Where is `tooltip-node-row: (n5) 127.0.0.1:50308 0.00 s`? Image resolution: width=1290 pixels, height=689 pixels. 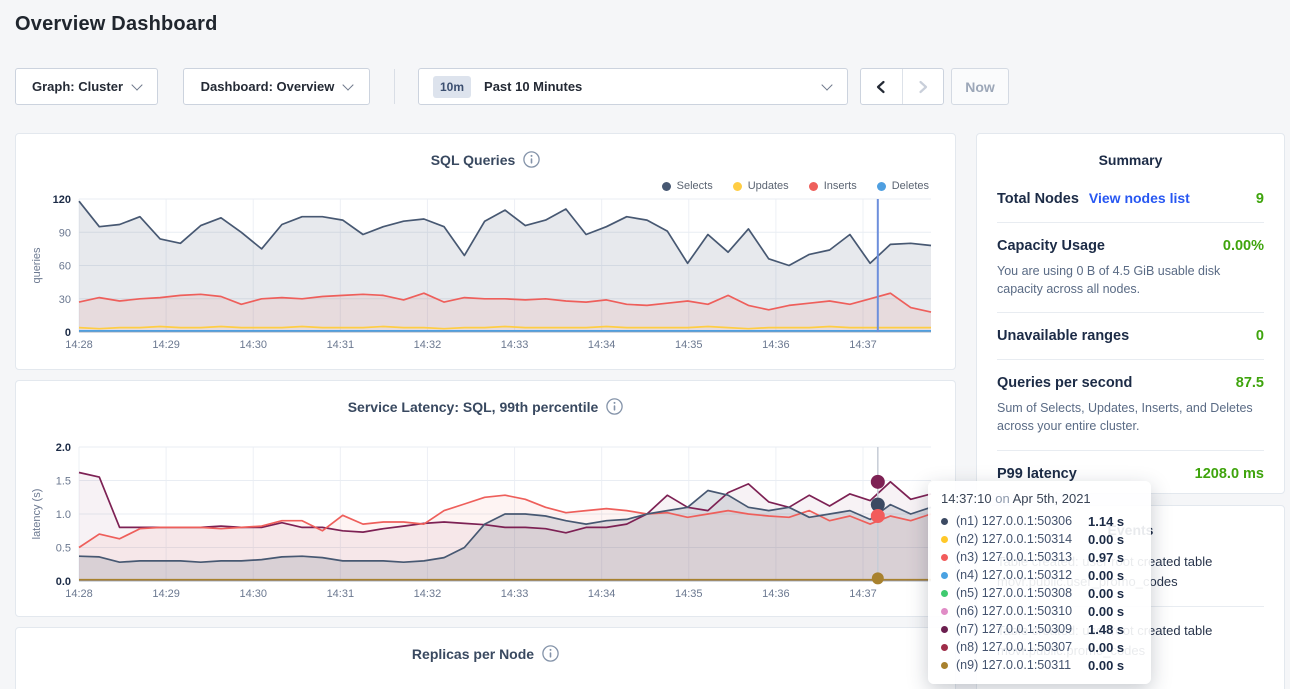 tooltip-node-row: (n5) 127.0.0.1:50308 0.00 s is located at coordinates (1039, 593).